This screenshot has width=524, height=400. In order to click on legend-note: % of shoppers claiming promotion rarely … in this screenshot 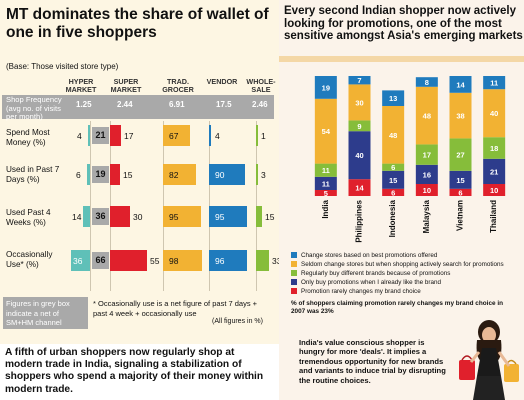, I will do `click(397, 307)`.